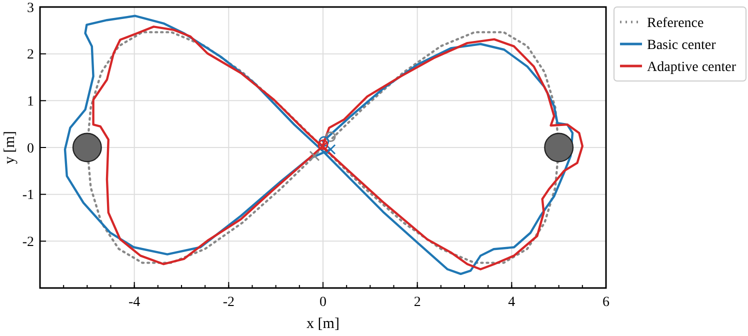  Describe the element at coordinates (30, 55) in the screenshot. I see `y-tick-label: 2` at that location.